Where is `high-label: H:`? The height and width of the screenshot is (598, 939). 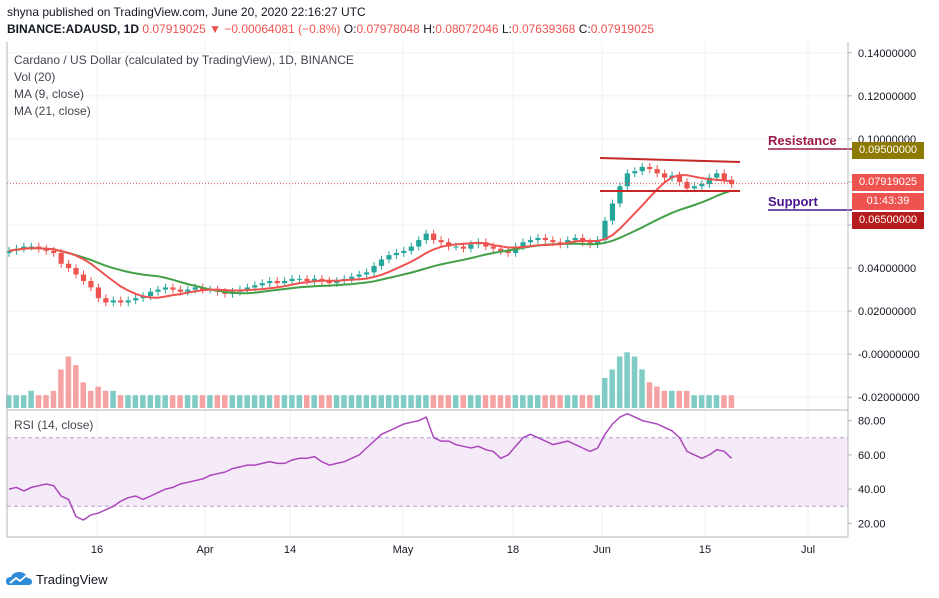 high-label: H: is located at coordinates (429, 29).